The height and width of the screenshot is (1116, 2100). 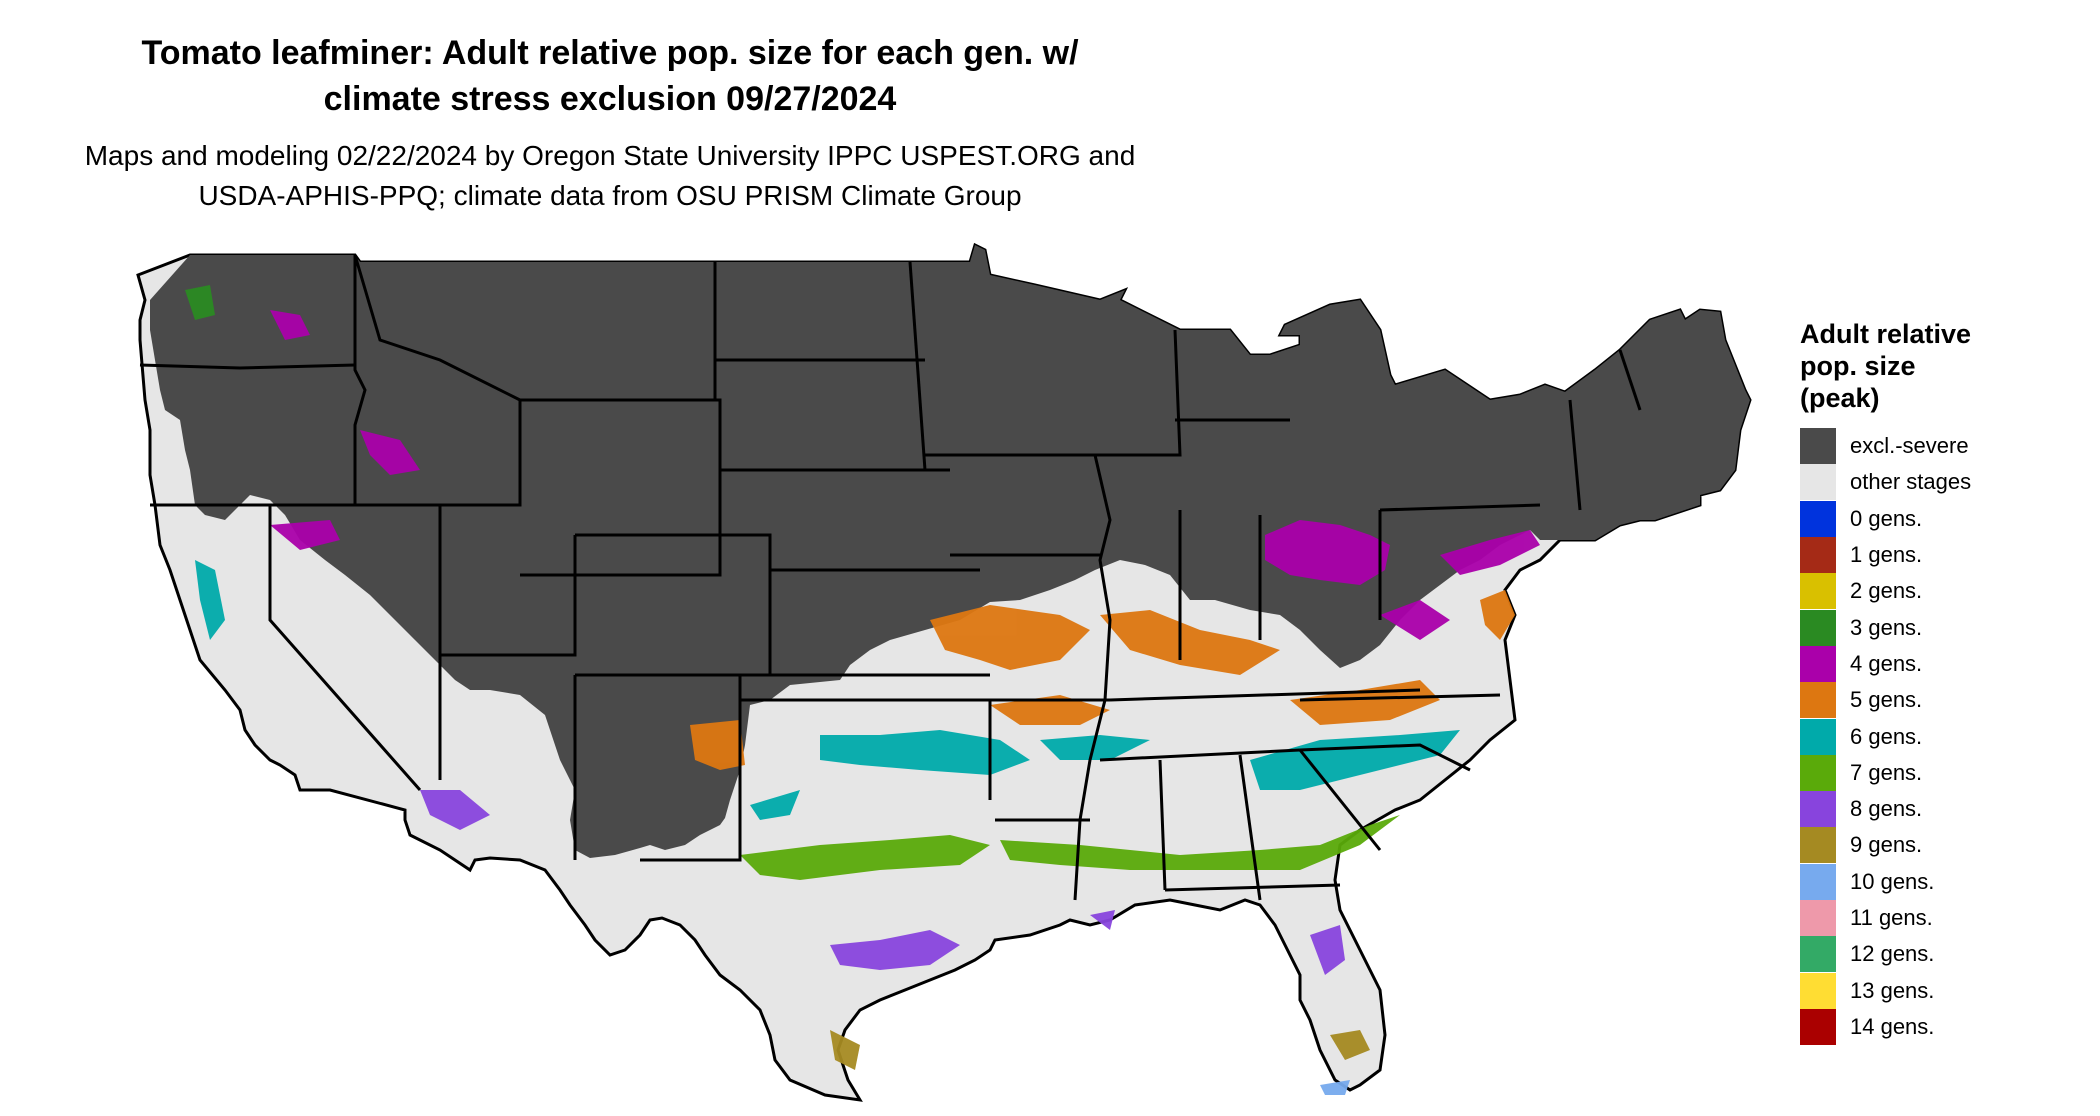 I want to click on border-mn-dakota, so click(x=917, y=366).